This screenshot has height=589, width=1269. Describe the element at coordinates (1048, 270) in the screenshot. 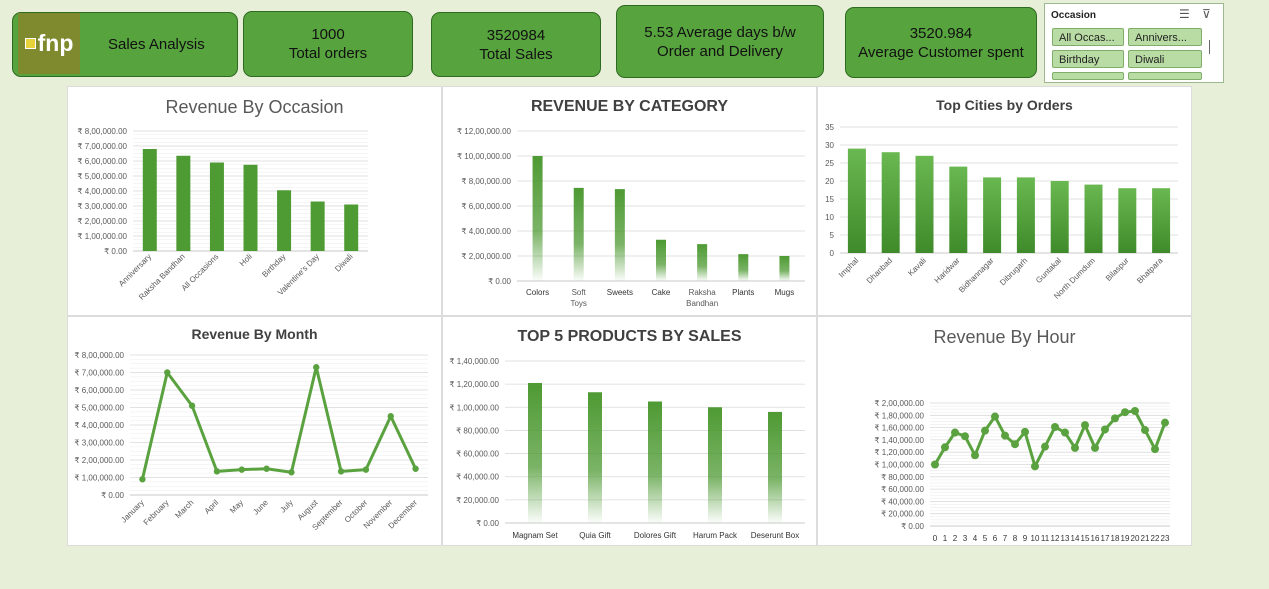

I see `x-tick-label: Guntakal` at that location.